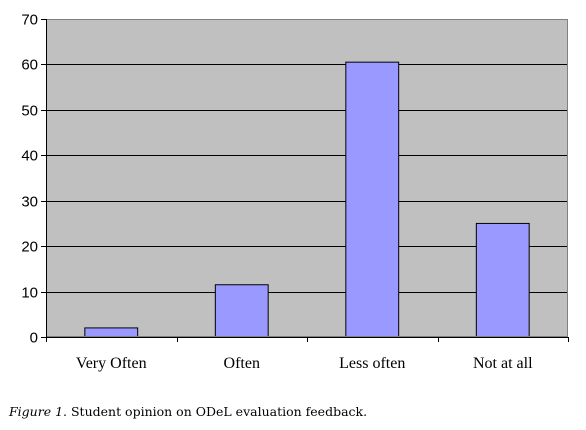 This screenshot has width=586, height=430. What do you see at coordinates (241, 311) in the screenshot?
I see `bar-often` at bounding box center [241, 311].